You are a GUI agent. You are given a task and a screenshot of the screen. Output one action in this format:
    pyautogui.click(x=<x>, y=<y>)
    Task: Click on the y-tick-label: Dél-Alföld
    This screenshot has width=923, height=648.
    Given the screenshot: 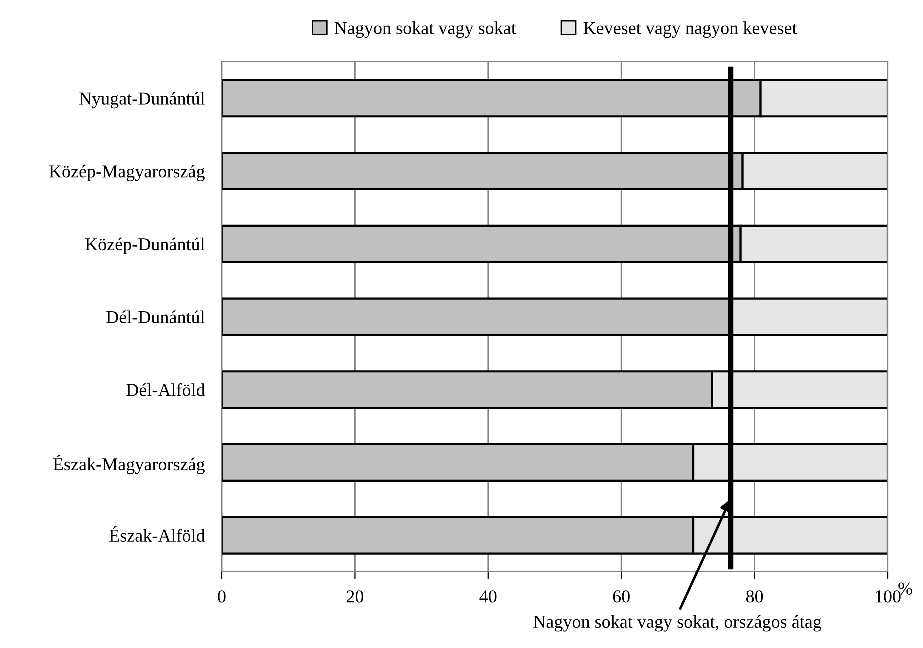 What is the action you would take?
    pyautogui.click(x=166, y=389)
    